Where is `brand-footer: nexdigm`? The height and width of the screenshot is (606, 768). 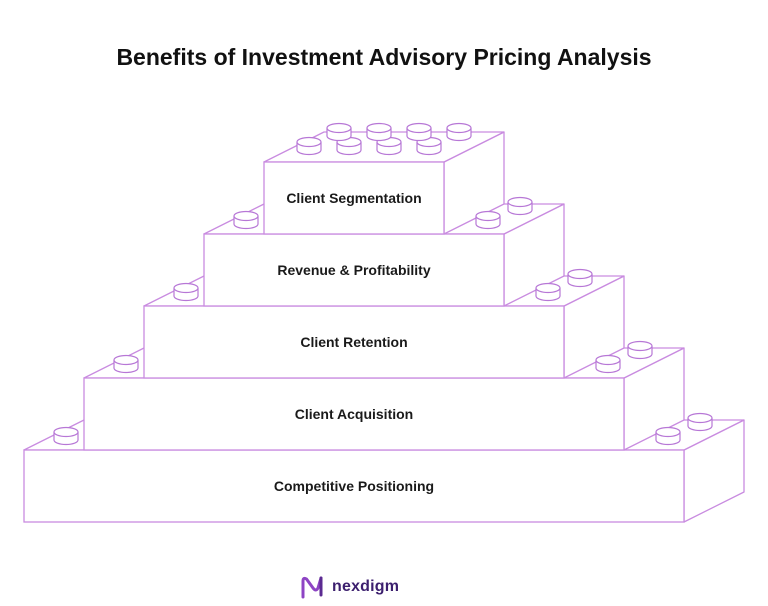
brand-footer: nexdigm is located at coordinates (349, 587).